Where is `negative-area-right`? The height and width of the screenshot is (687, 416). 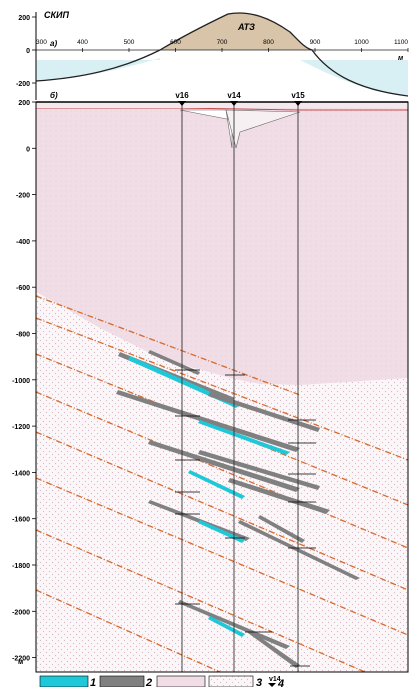
negative-area-right is located at coordinates (354, 78).